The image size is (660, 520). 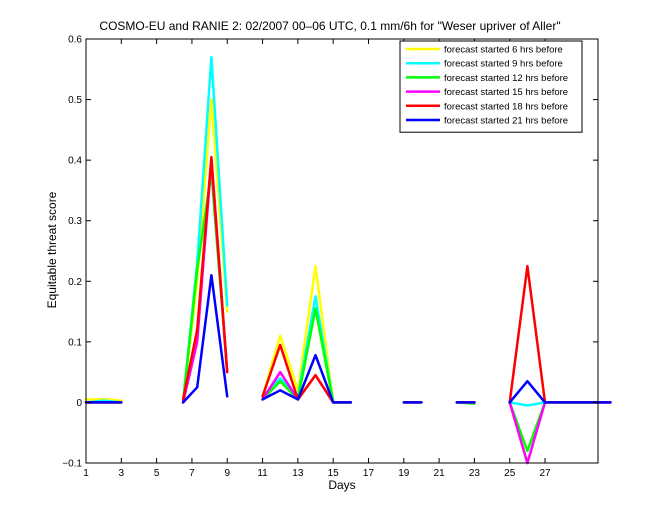 I want to click on y-tick-label-6: 0.5, so click(x=75, y=100).